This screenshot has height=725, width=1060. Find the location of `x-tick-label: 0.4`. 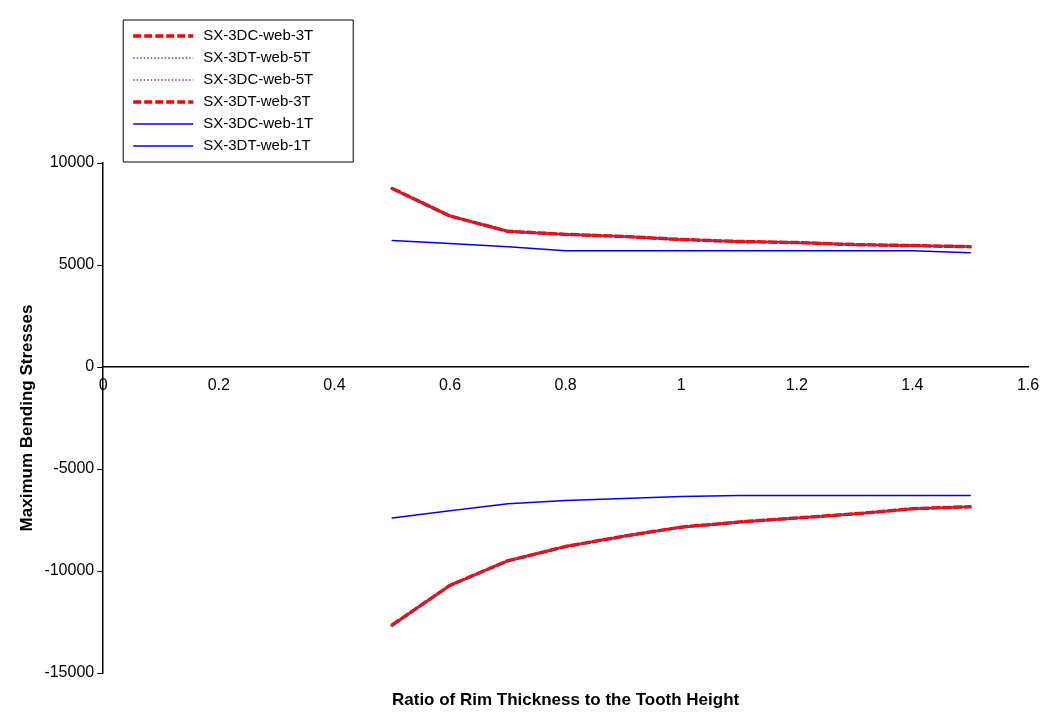

x-tick-label: 0.4 is located at coordinates (334, 385).